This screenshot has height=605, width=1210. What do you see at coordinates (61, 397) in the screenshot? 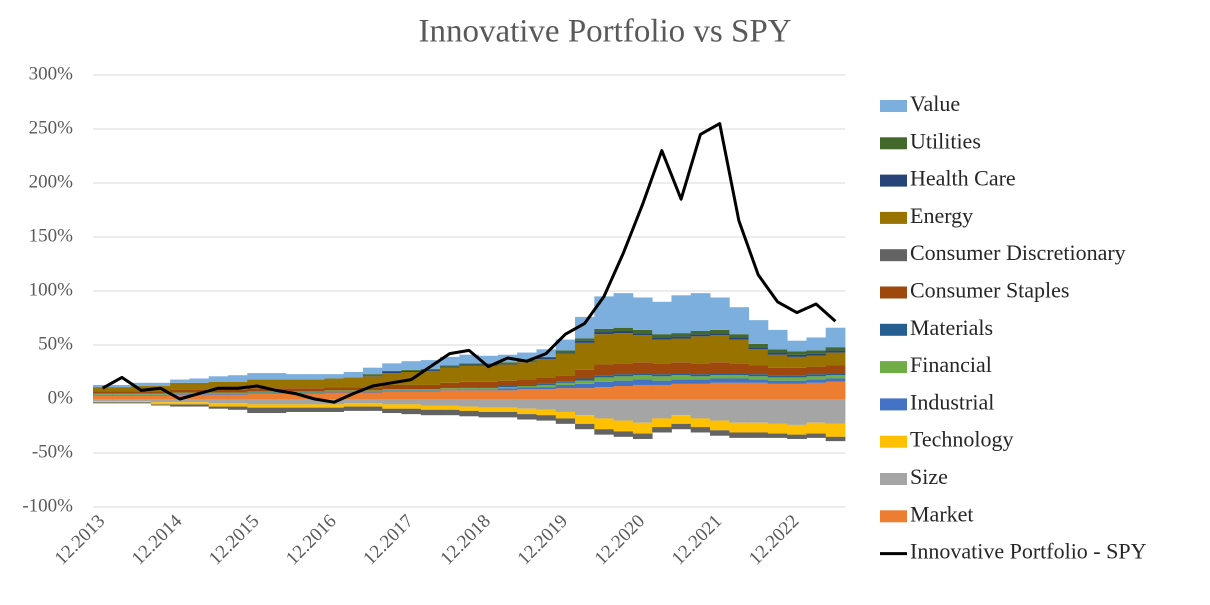
I see `y-tick-label: 0%` at bounding box center [61, 397].